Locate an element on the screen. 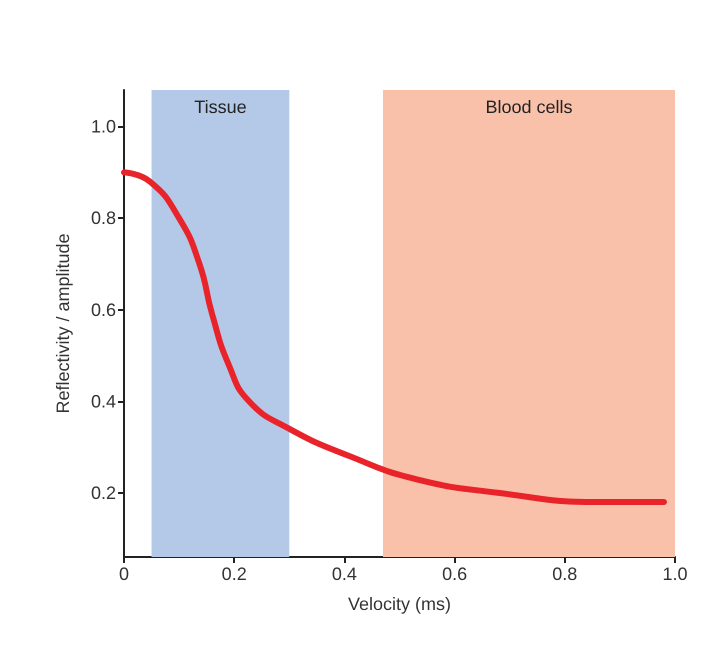  x-tick-label: 0.8 is located at coordinates (565, 574).